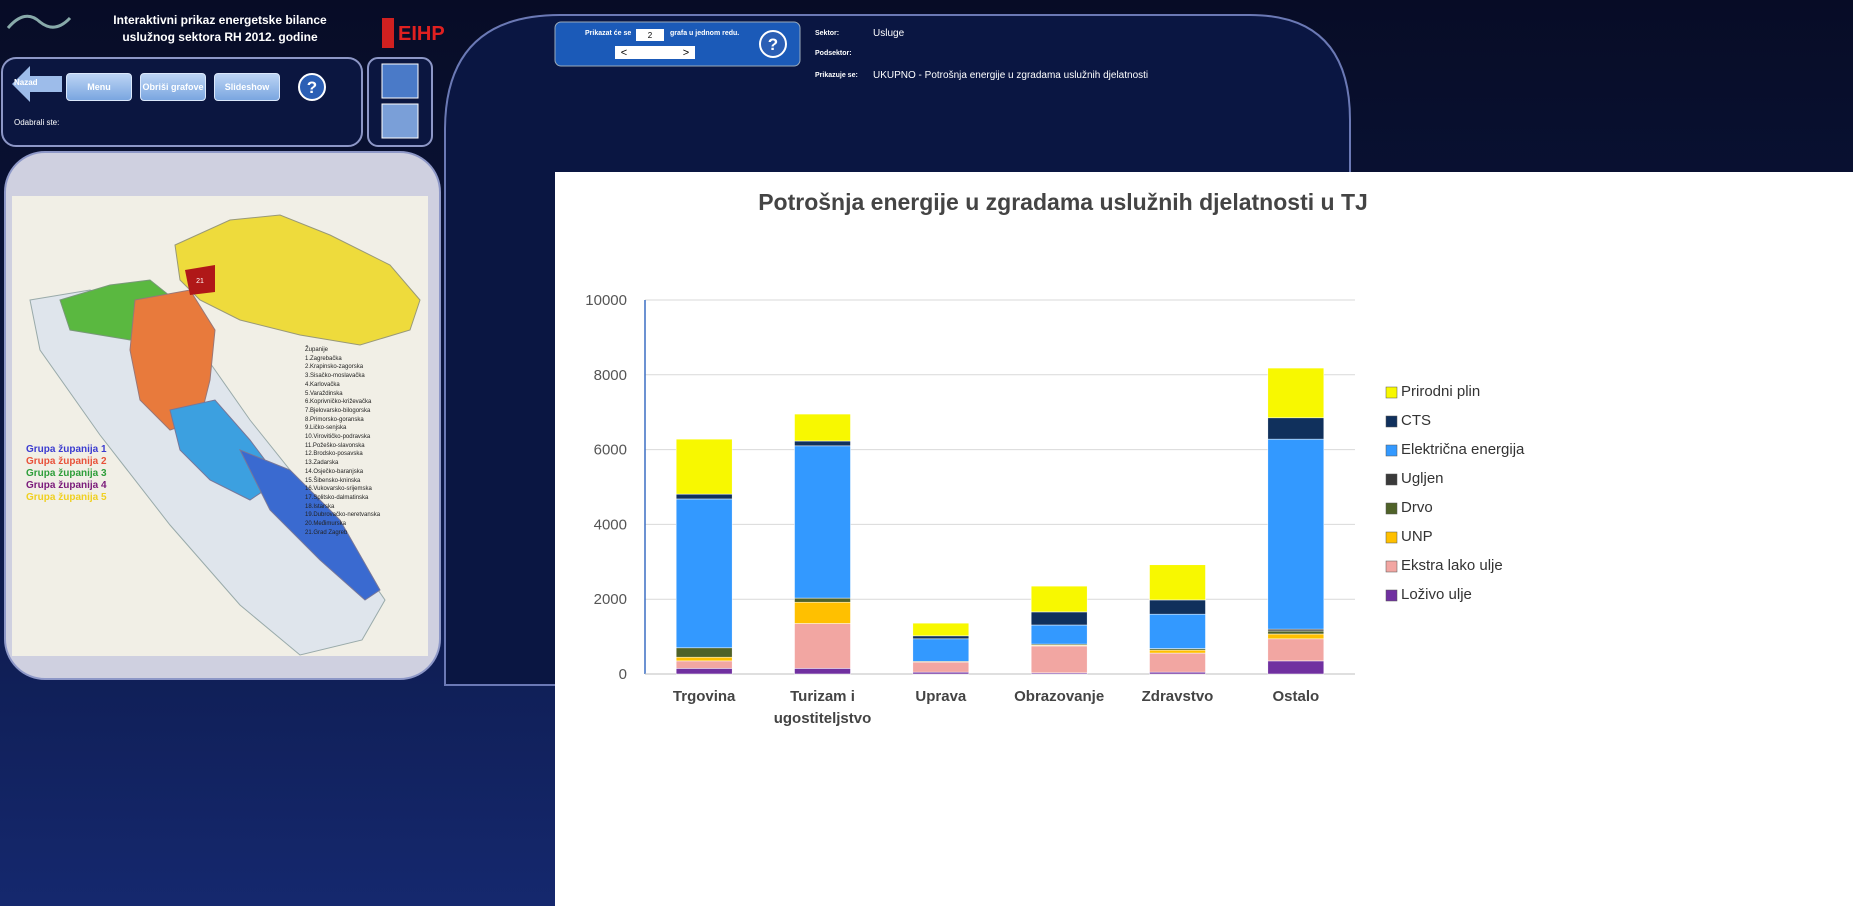 The height and width of the screenshot is (906, 1853). I want to click on county: 14.Osječko-baranjska, so click(334, 471).